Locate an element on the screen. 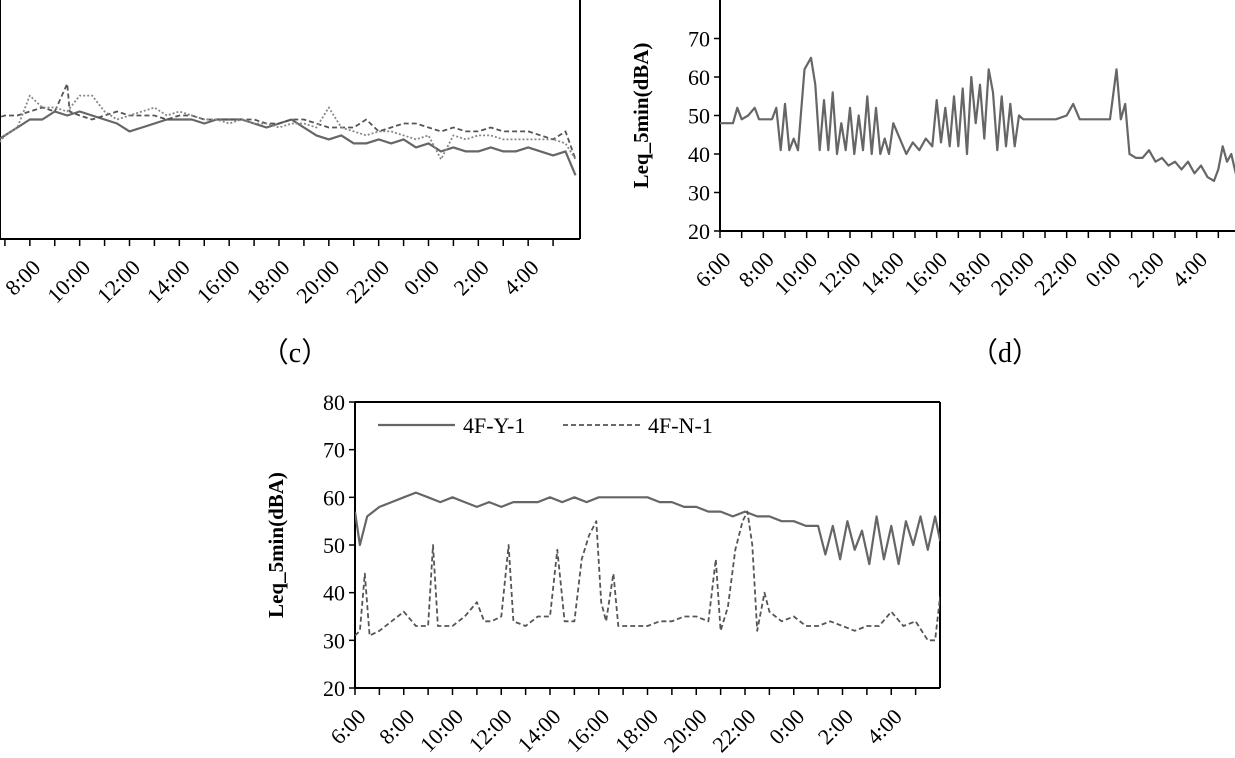 The image size is (1235, 758). panel-label: （c） is located at coordinates (295, 353).